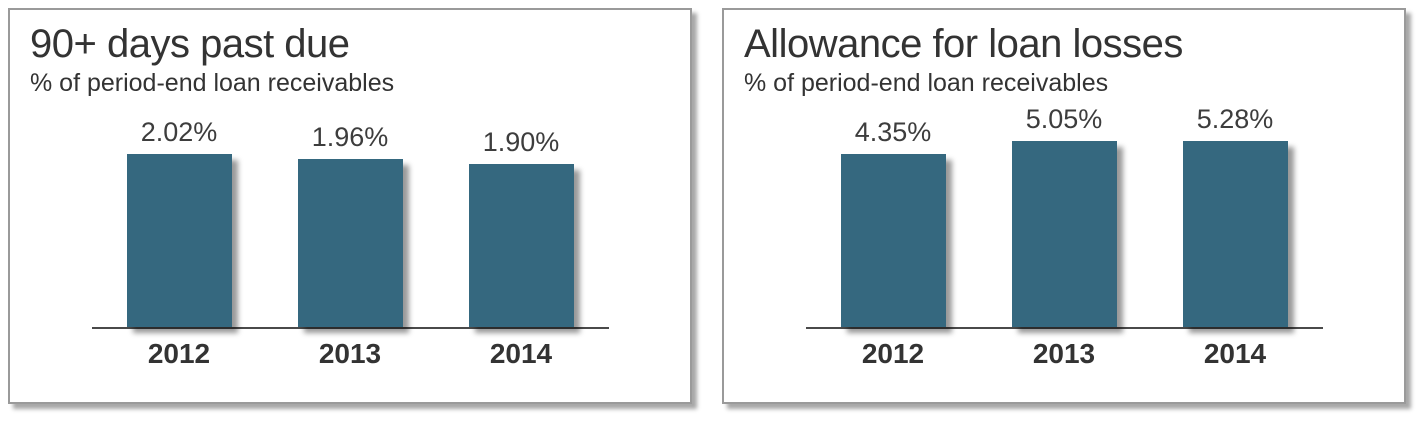  Describe the element at coordinates (1064, 119) in the screenshot. I see `data-label: 5.05%` at that location.